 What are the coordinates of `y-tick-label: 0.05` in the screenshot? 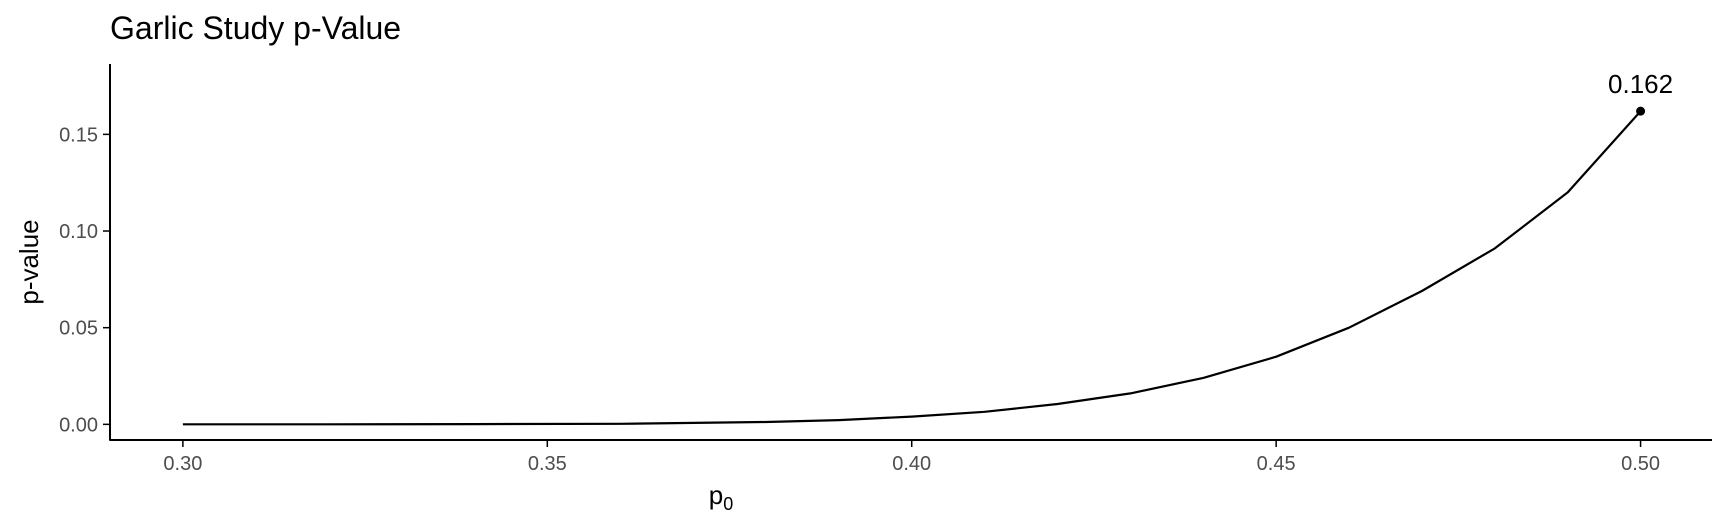 It's located at (78, 329).